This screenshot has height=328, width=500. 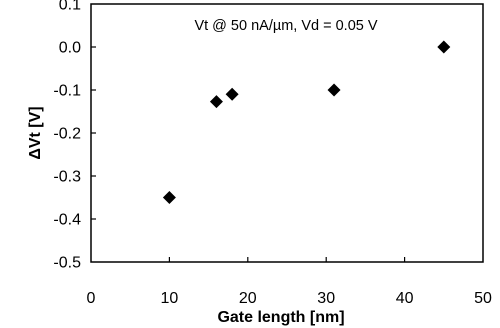 What do you see at coordinates (67, 177) in the screenshot?
I see `y-tick-label: -0.3` at bounding box center [67, 177].